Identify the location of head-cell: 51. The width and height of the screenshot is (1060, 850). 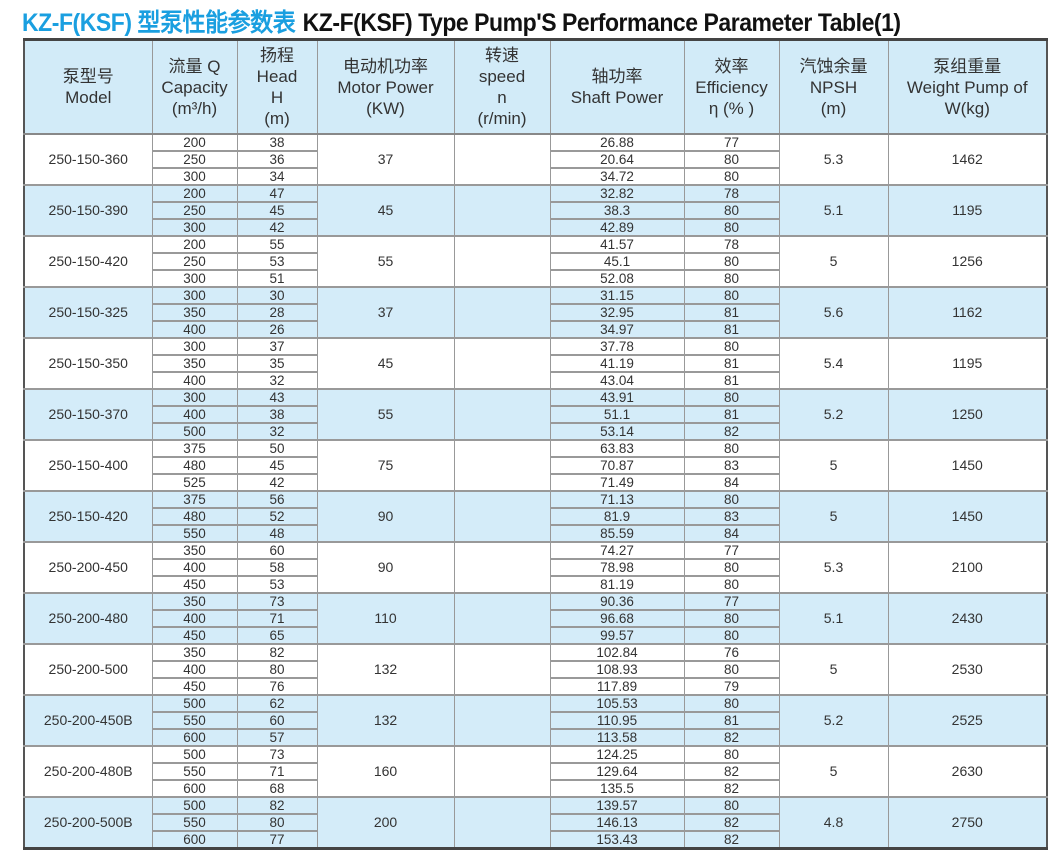
(277, 279).